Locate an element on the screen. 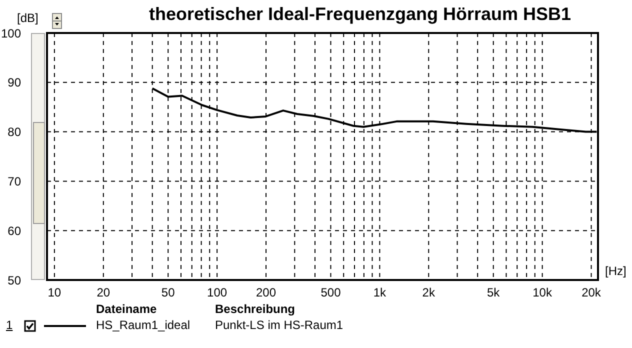 The height and width of the screenshot is (348, 632). x-tick-label: 100 is located at coordinates (217, 293).